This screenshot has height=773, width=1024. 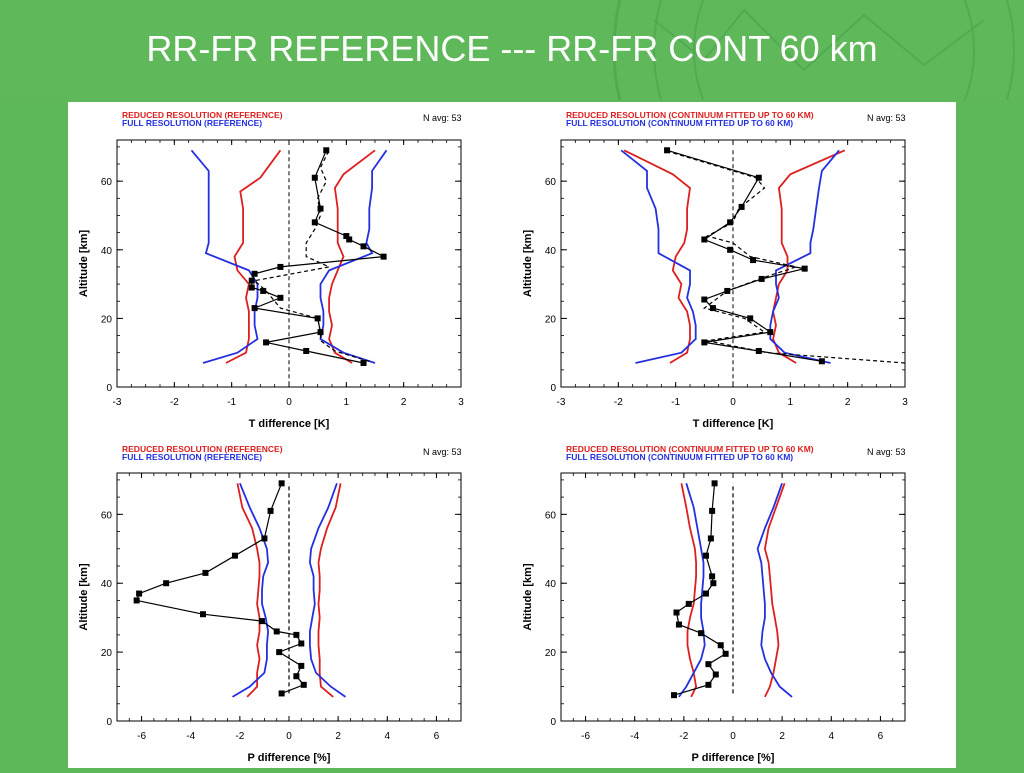 What do you see at coordinates (347, 402) in the screenshot?
I see `x-tick-label: 1` at bounding box center [347, 402].